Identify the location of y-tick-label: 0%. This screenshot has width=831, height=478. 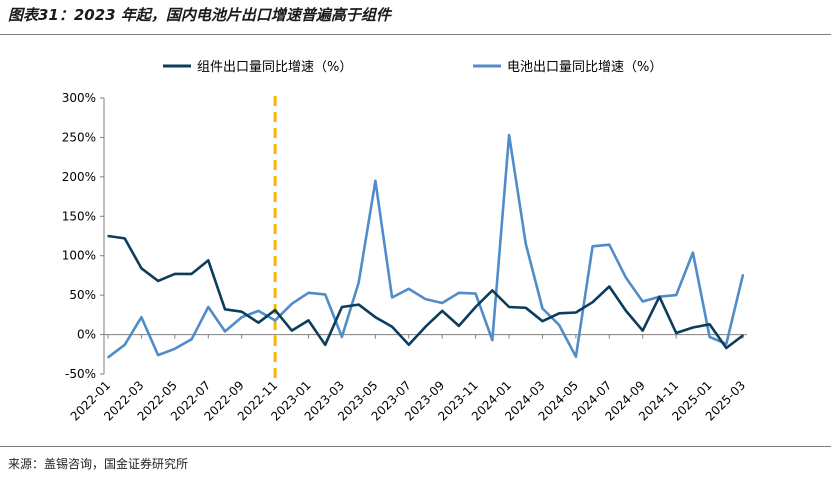
(86, 335).